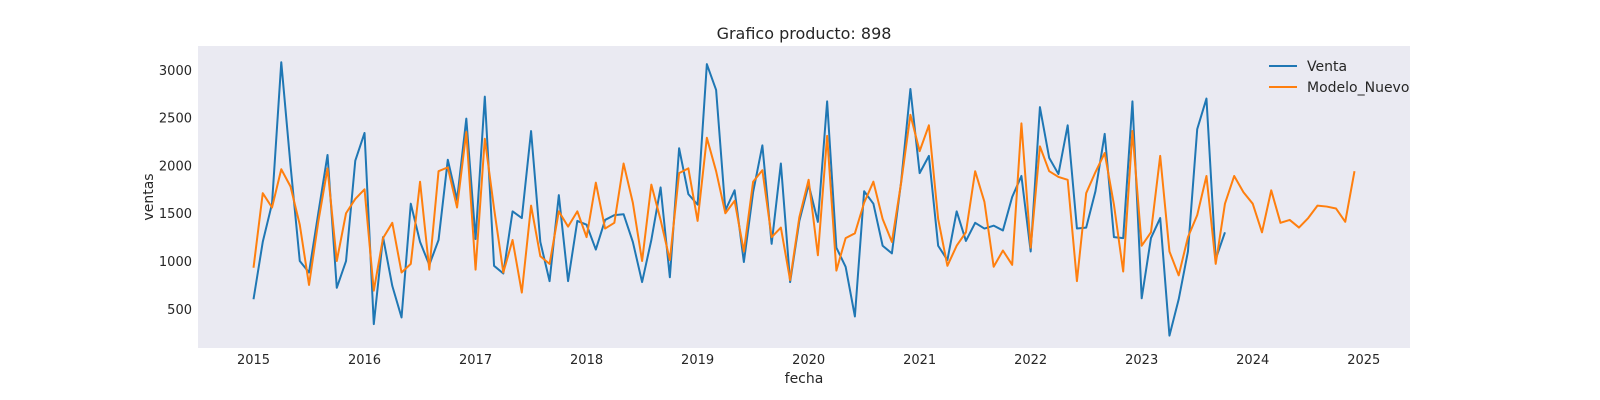 The image size is (1600, 400). Describe the element at coordinates (175, 214) in the screenshot. I see `y-tick-label: 1500` at that location.